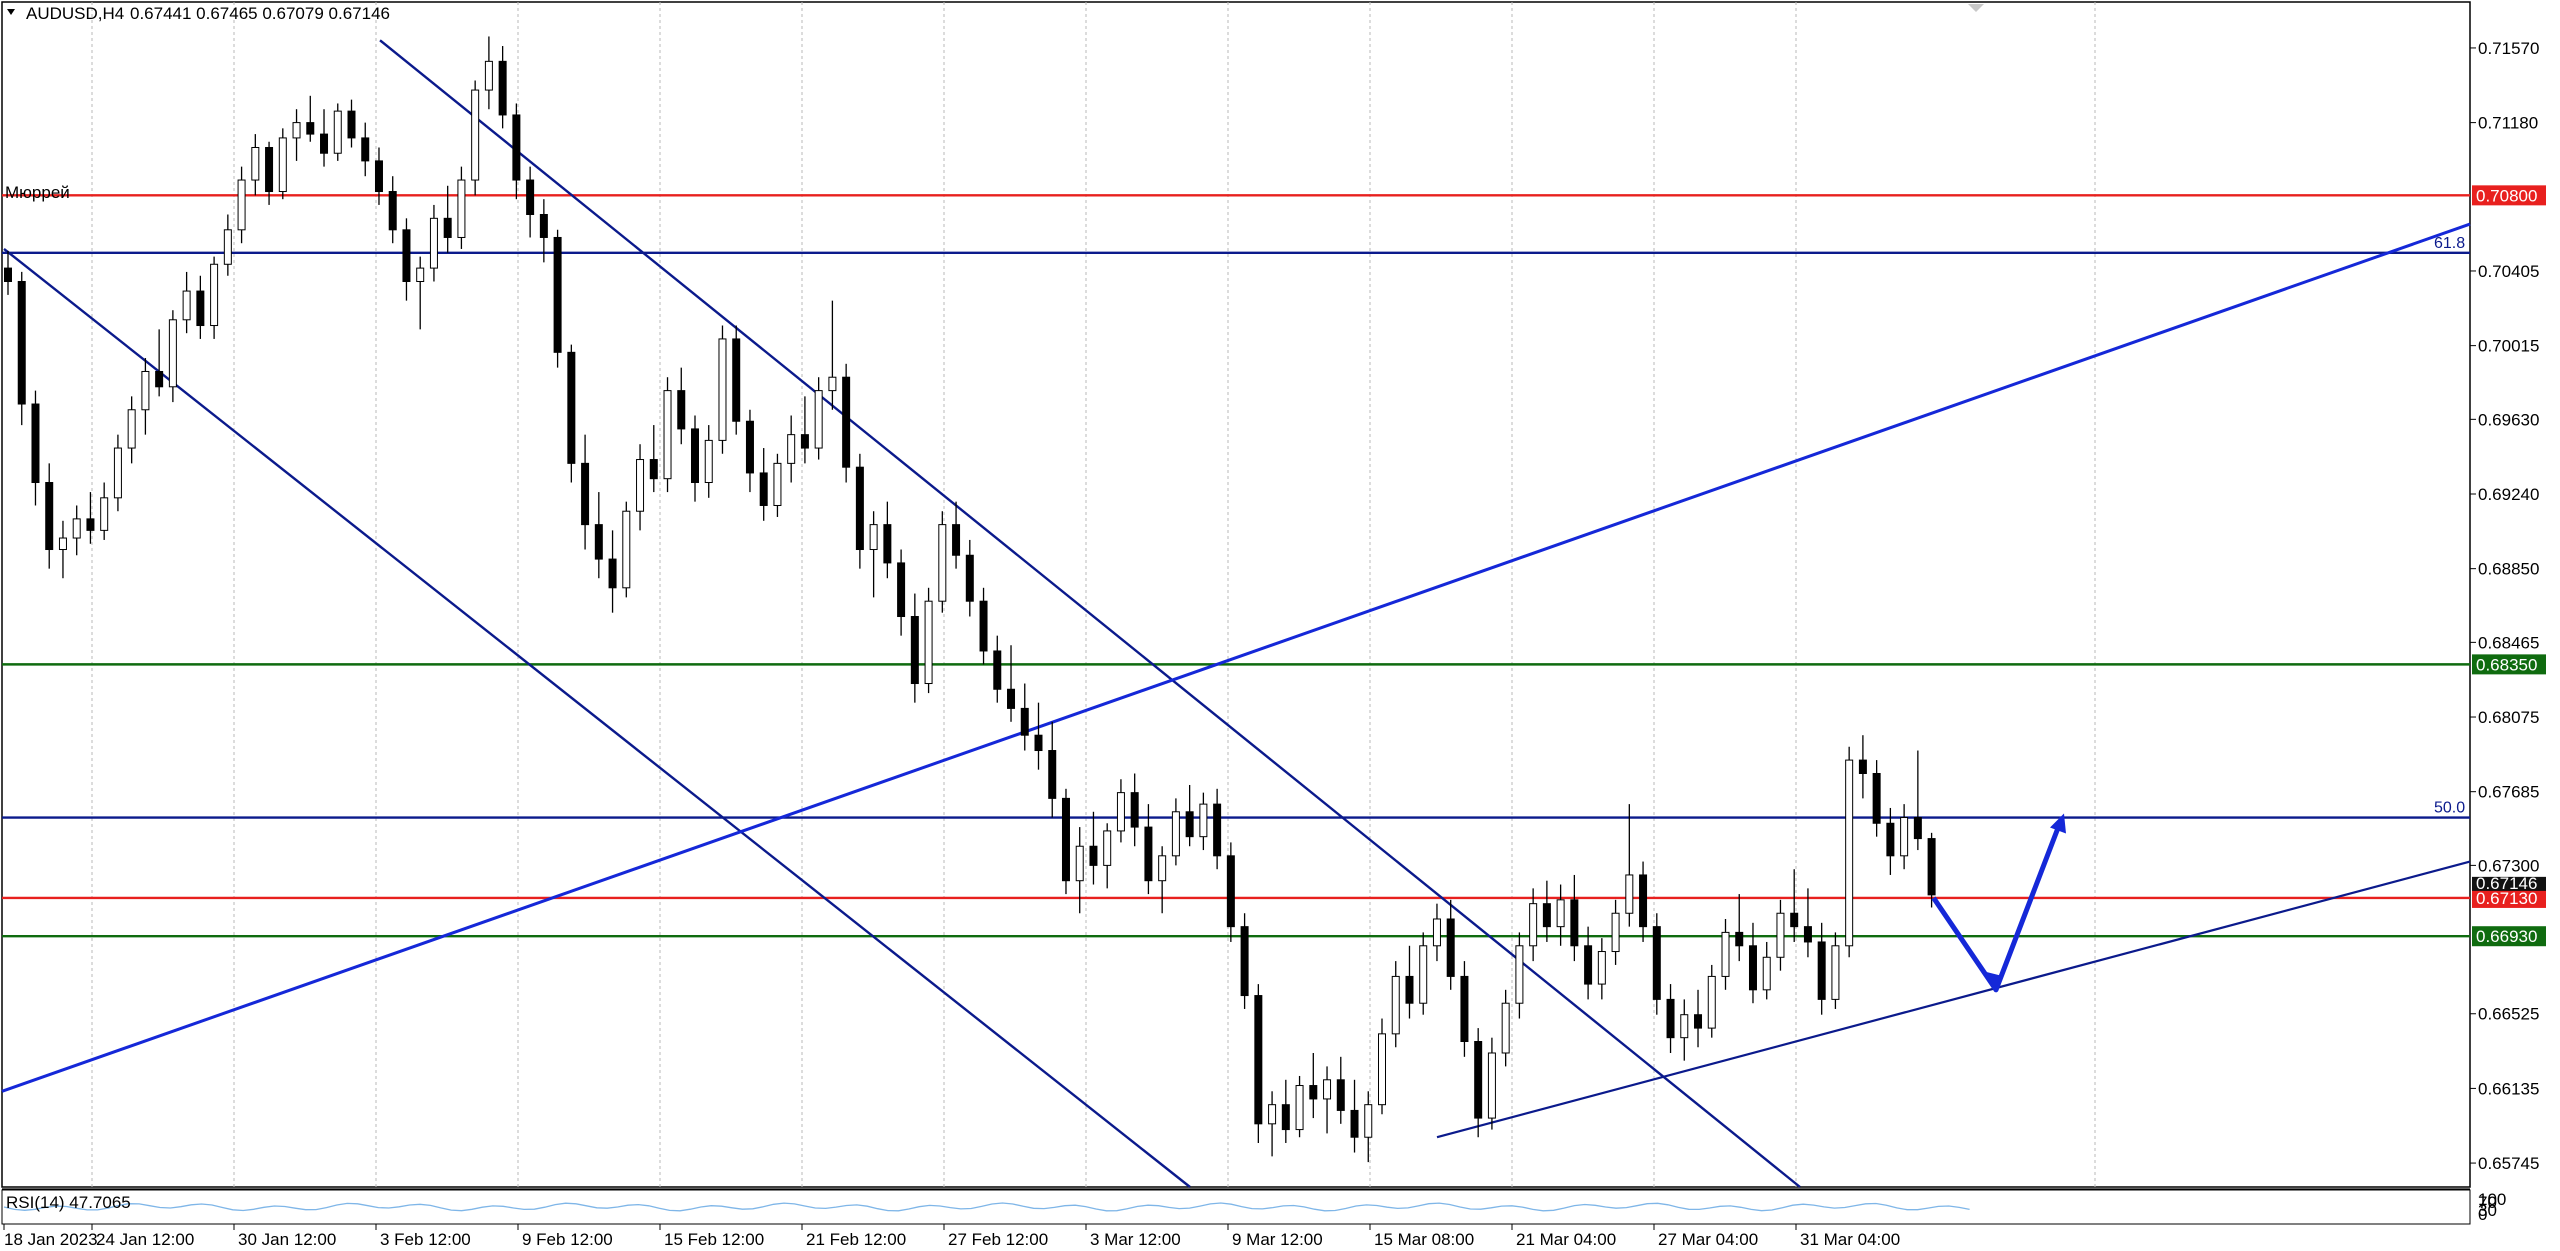  I want to click on indicator-label: Мюррей, so click(37, 192).